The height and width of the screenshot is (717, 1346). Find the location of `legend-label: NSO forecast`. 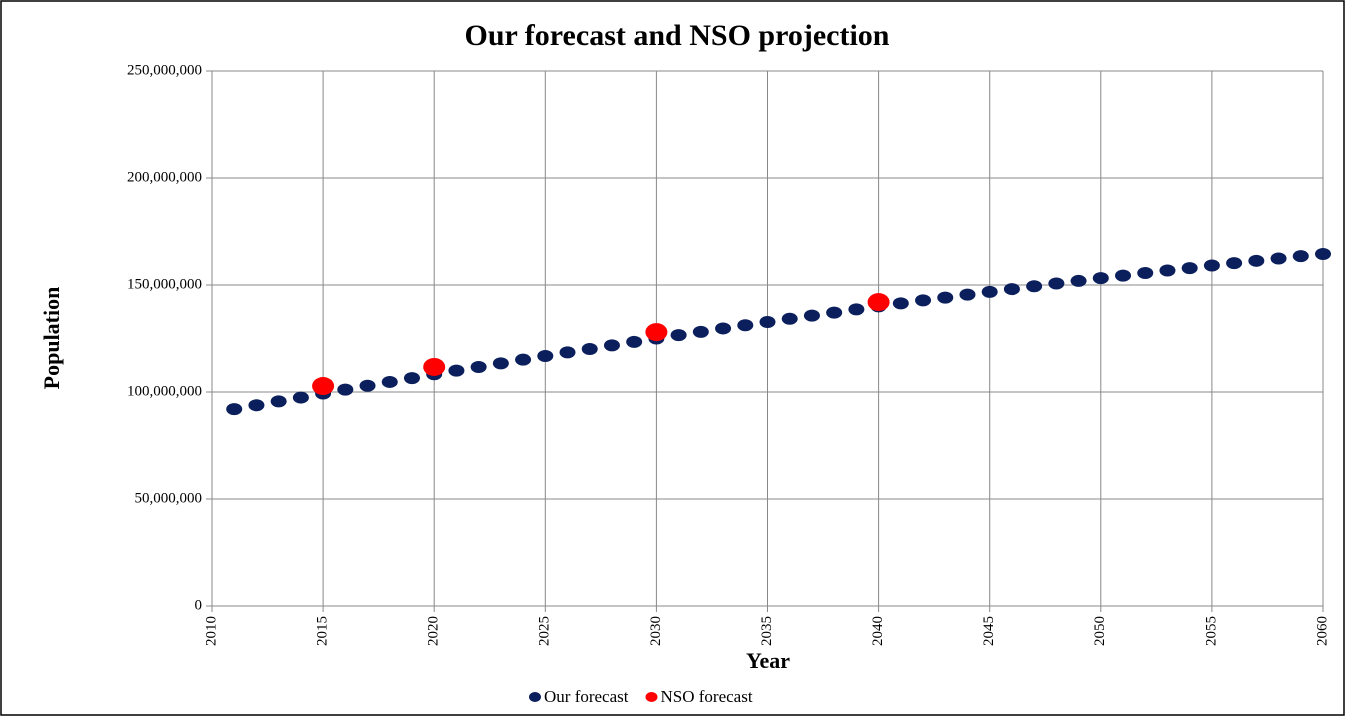

legend-label: NSO forecast is located at coordinates (707, 696).